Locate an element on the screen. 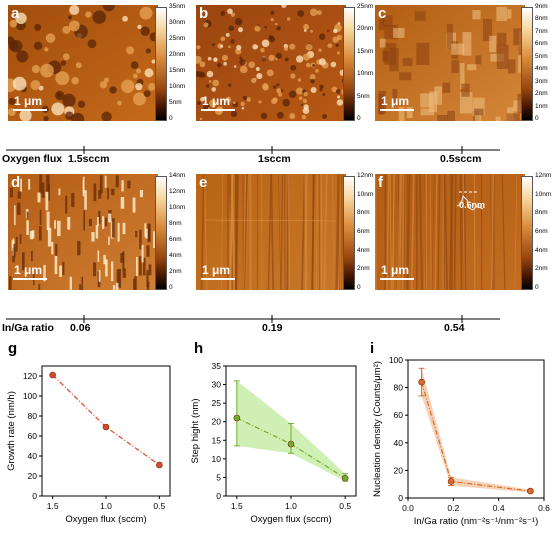  colorbar-tick-d: 0 is located at coordinates (171, 287).